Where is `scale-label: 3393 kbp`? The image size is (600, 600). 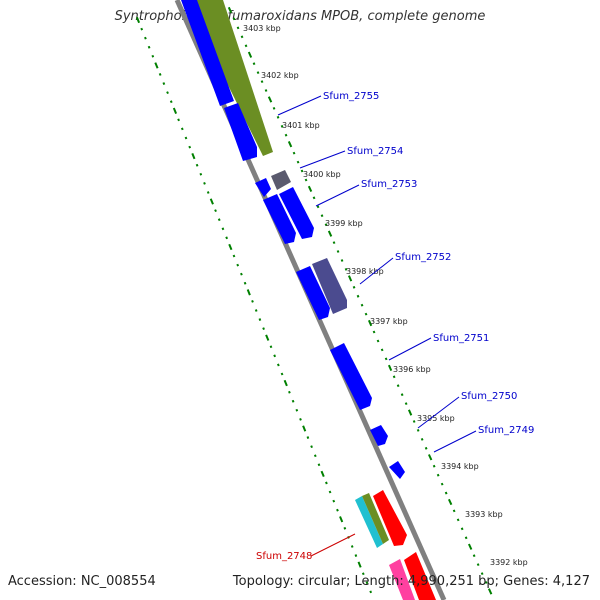 scale-label: 3393 kbp is located at coordinates (484, 514).